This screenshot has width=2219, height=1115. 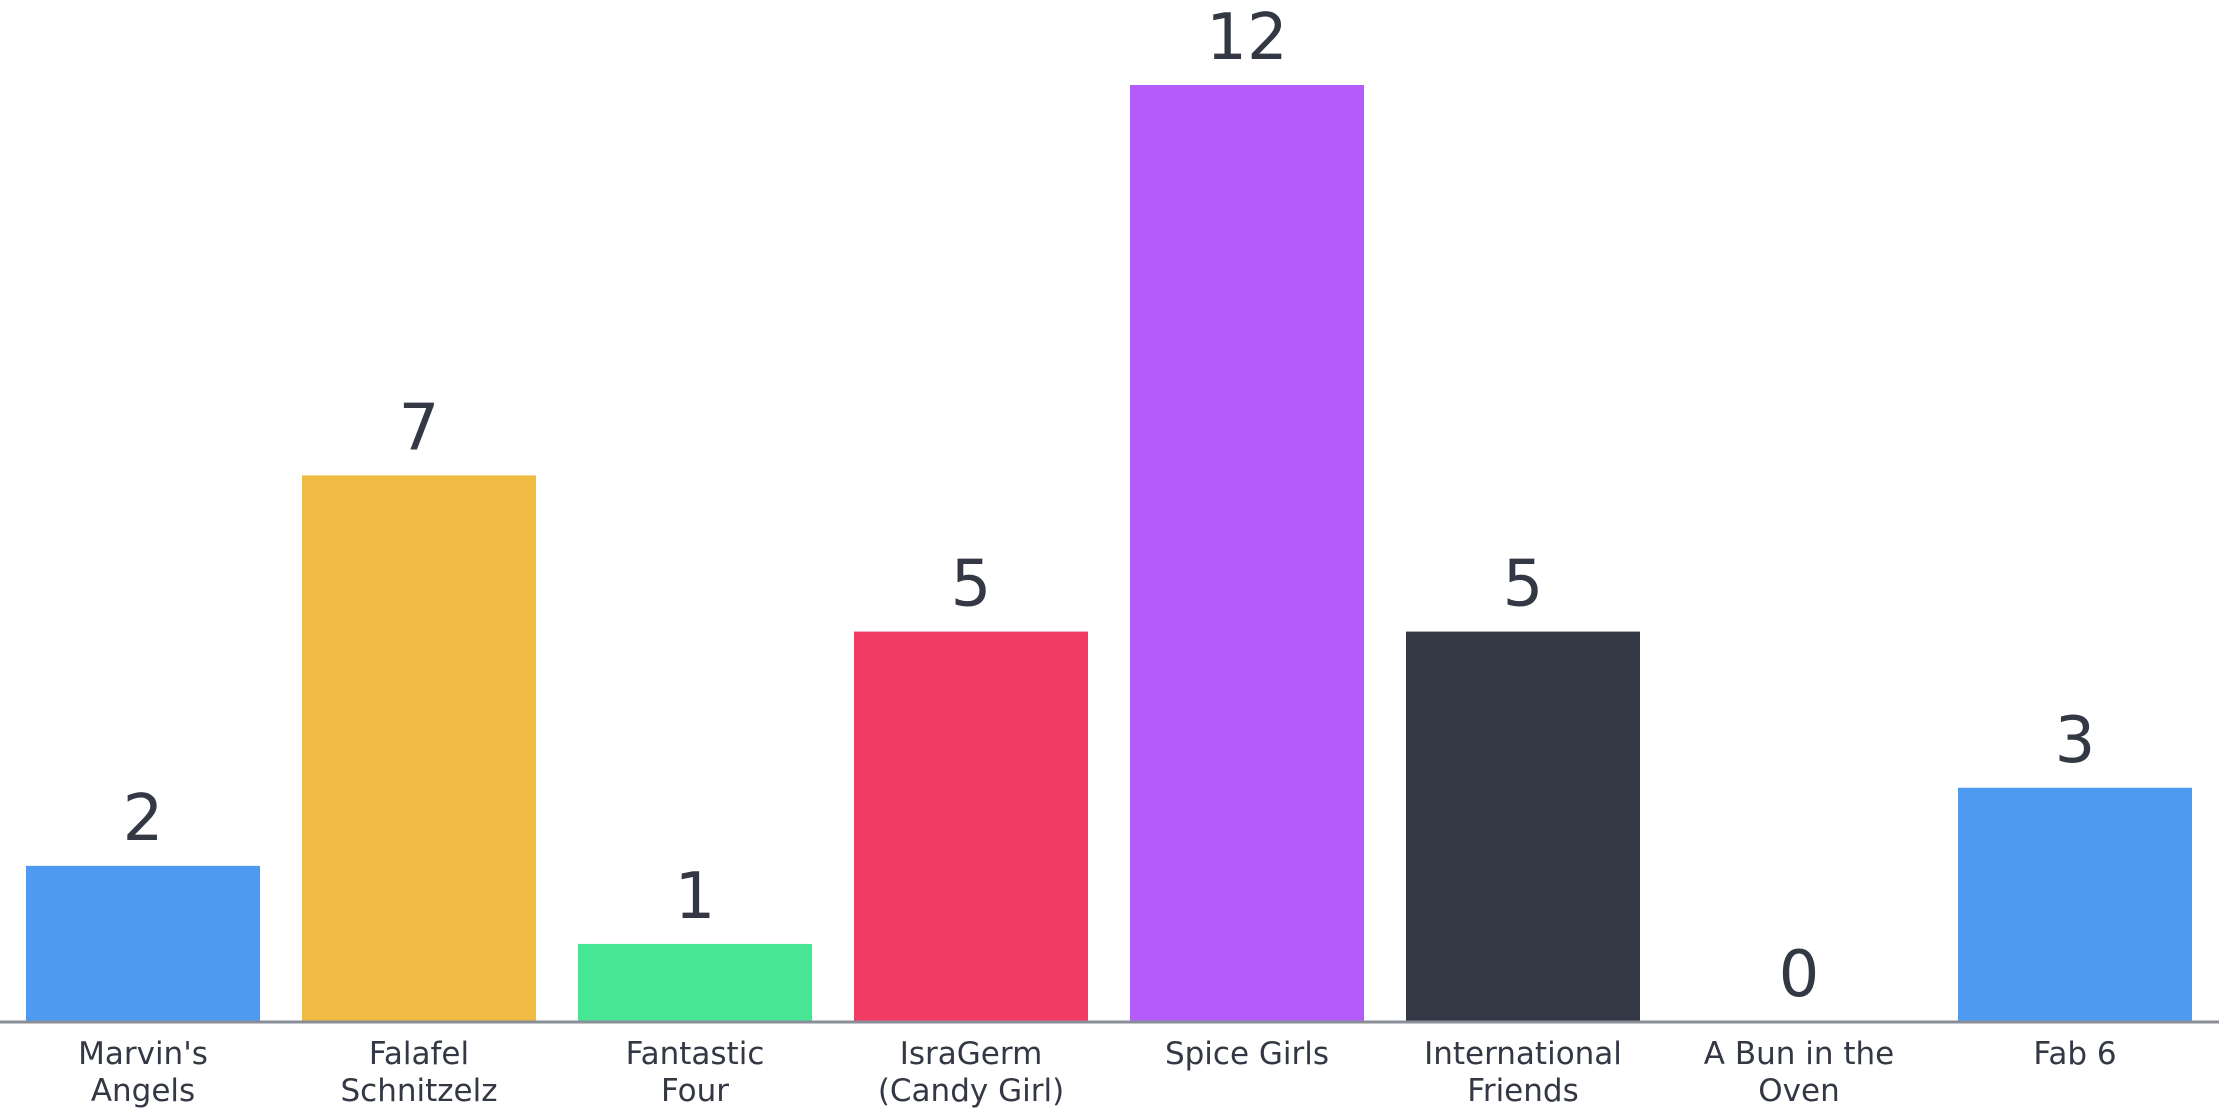 I want to click on category-label-4: Spice Girls, so click(x=1247, y=1054).